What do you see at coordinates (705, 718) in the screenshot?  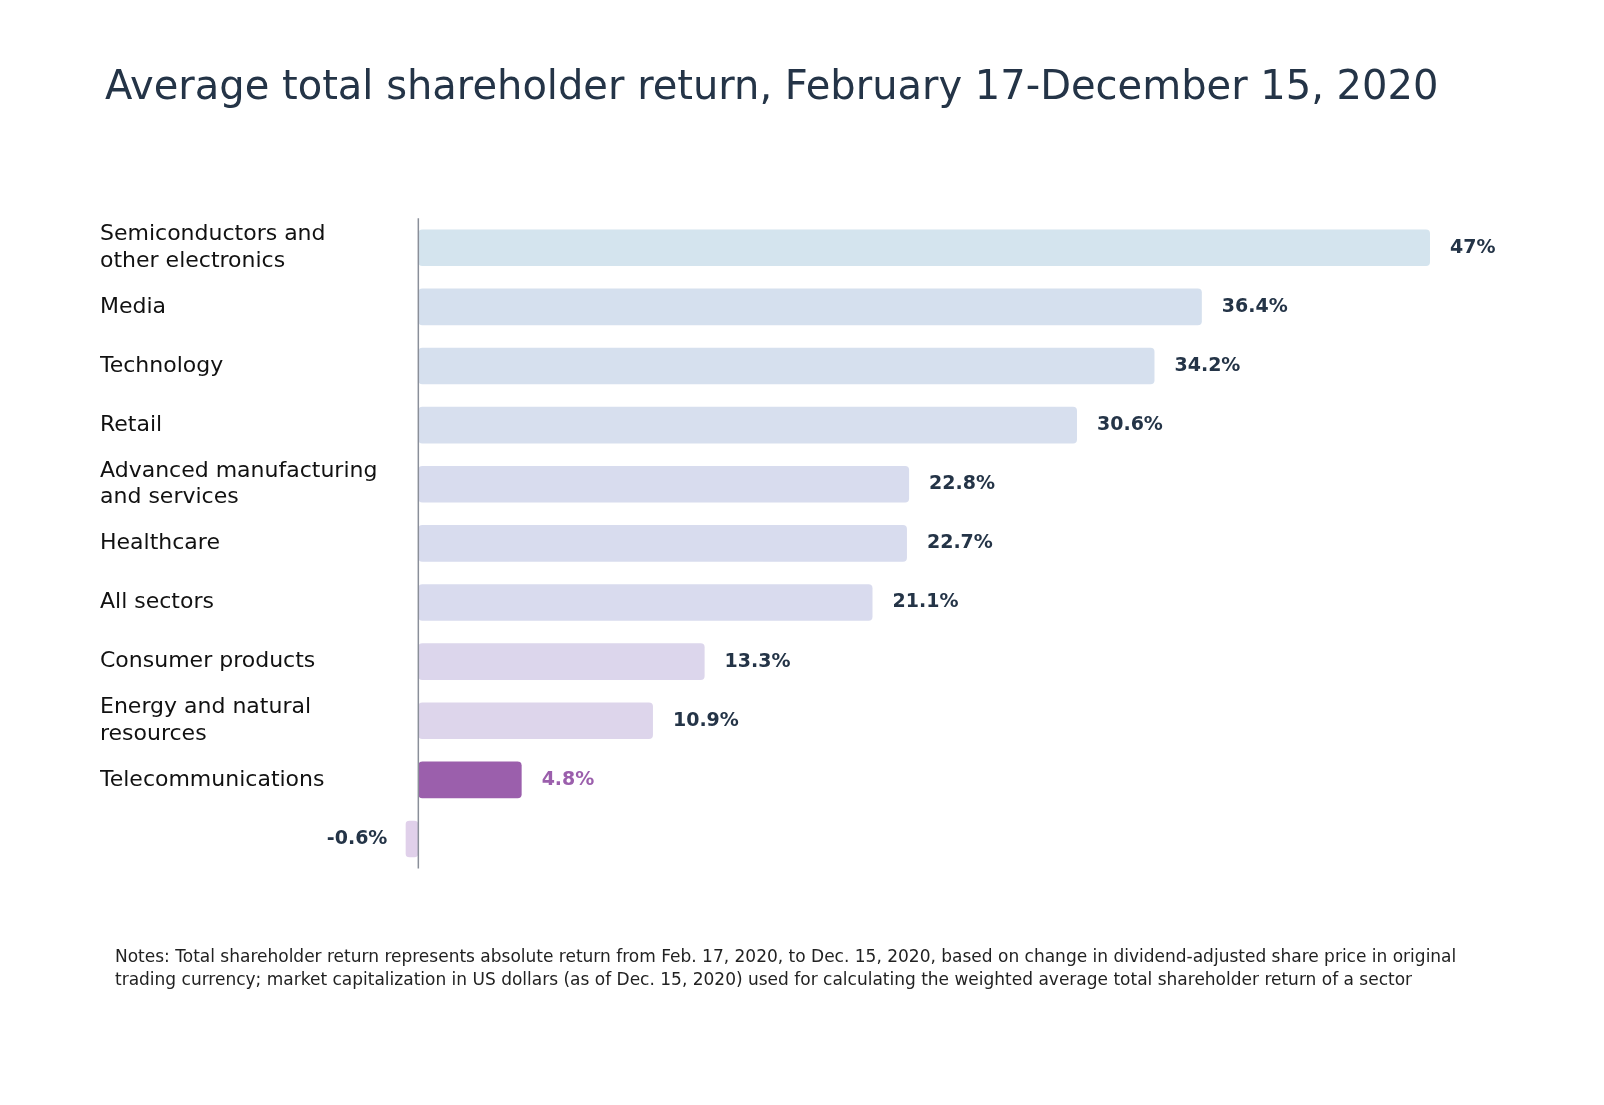 I see `data-label: 10.9%` at bounding box center [705, 718].